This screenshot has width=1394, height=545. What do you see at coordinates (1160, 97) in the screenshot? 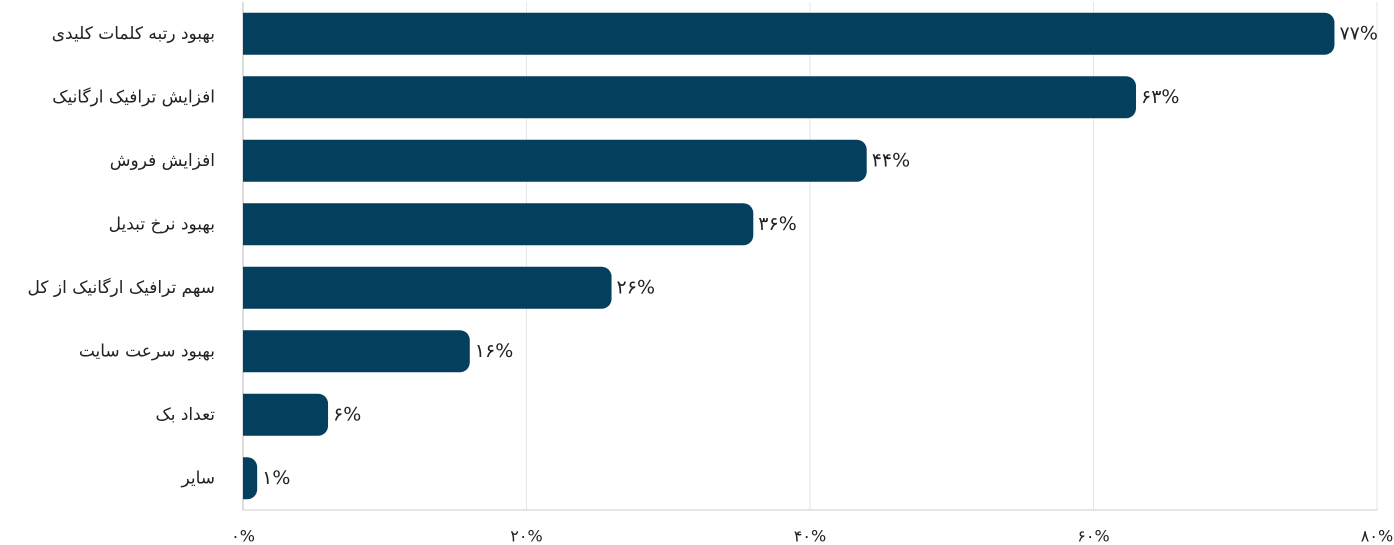
I see `value-label: ۶۳%` at bounding box center [1160, 97].